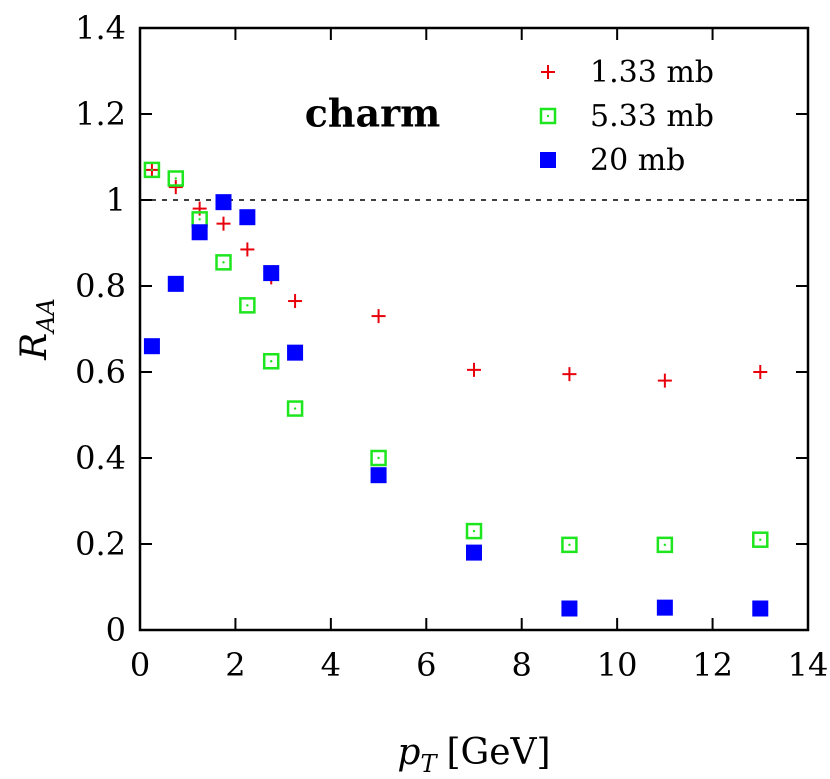  What do you see at coordinates (116, 200) in the screenshot?
I see `y-tick-label: 1` at bounding box center [116, 200].